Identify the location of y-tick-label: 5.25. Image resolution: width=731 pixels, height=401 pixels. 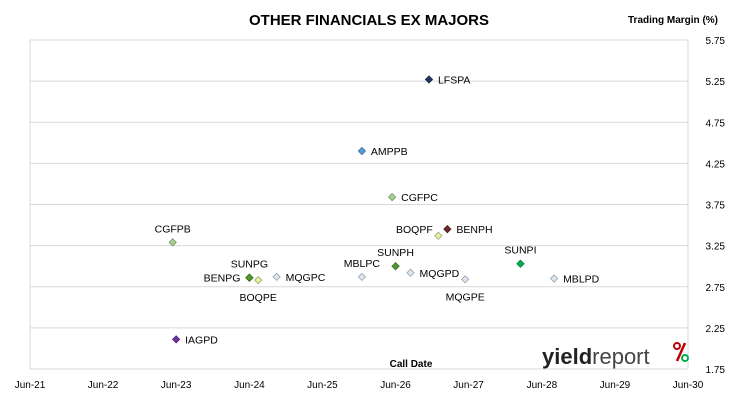
(716, 82).